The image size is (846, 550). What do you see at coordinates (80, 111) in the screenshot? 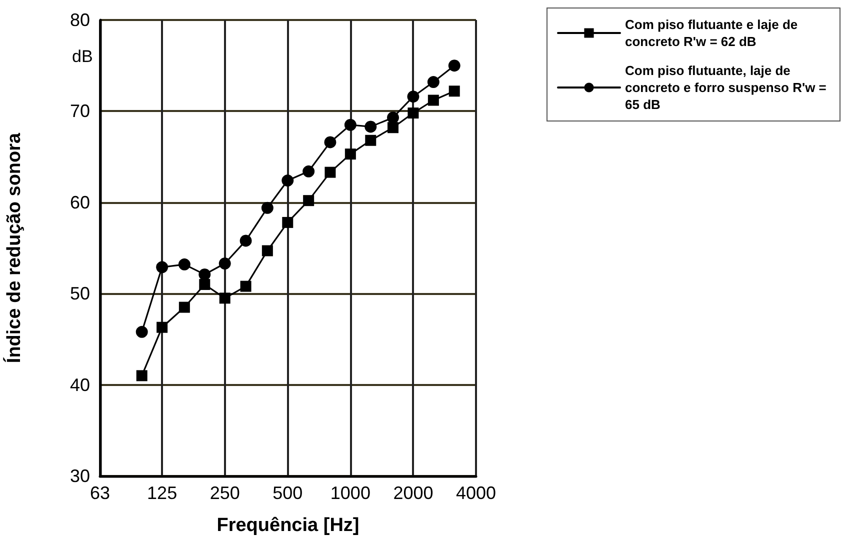
I see `y-tick-label: 70` at bounding box center [80, 111].